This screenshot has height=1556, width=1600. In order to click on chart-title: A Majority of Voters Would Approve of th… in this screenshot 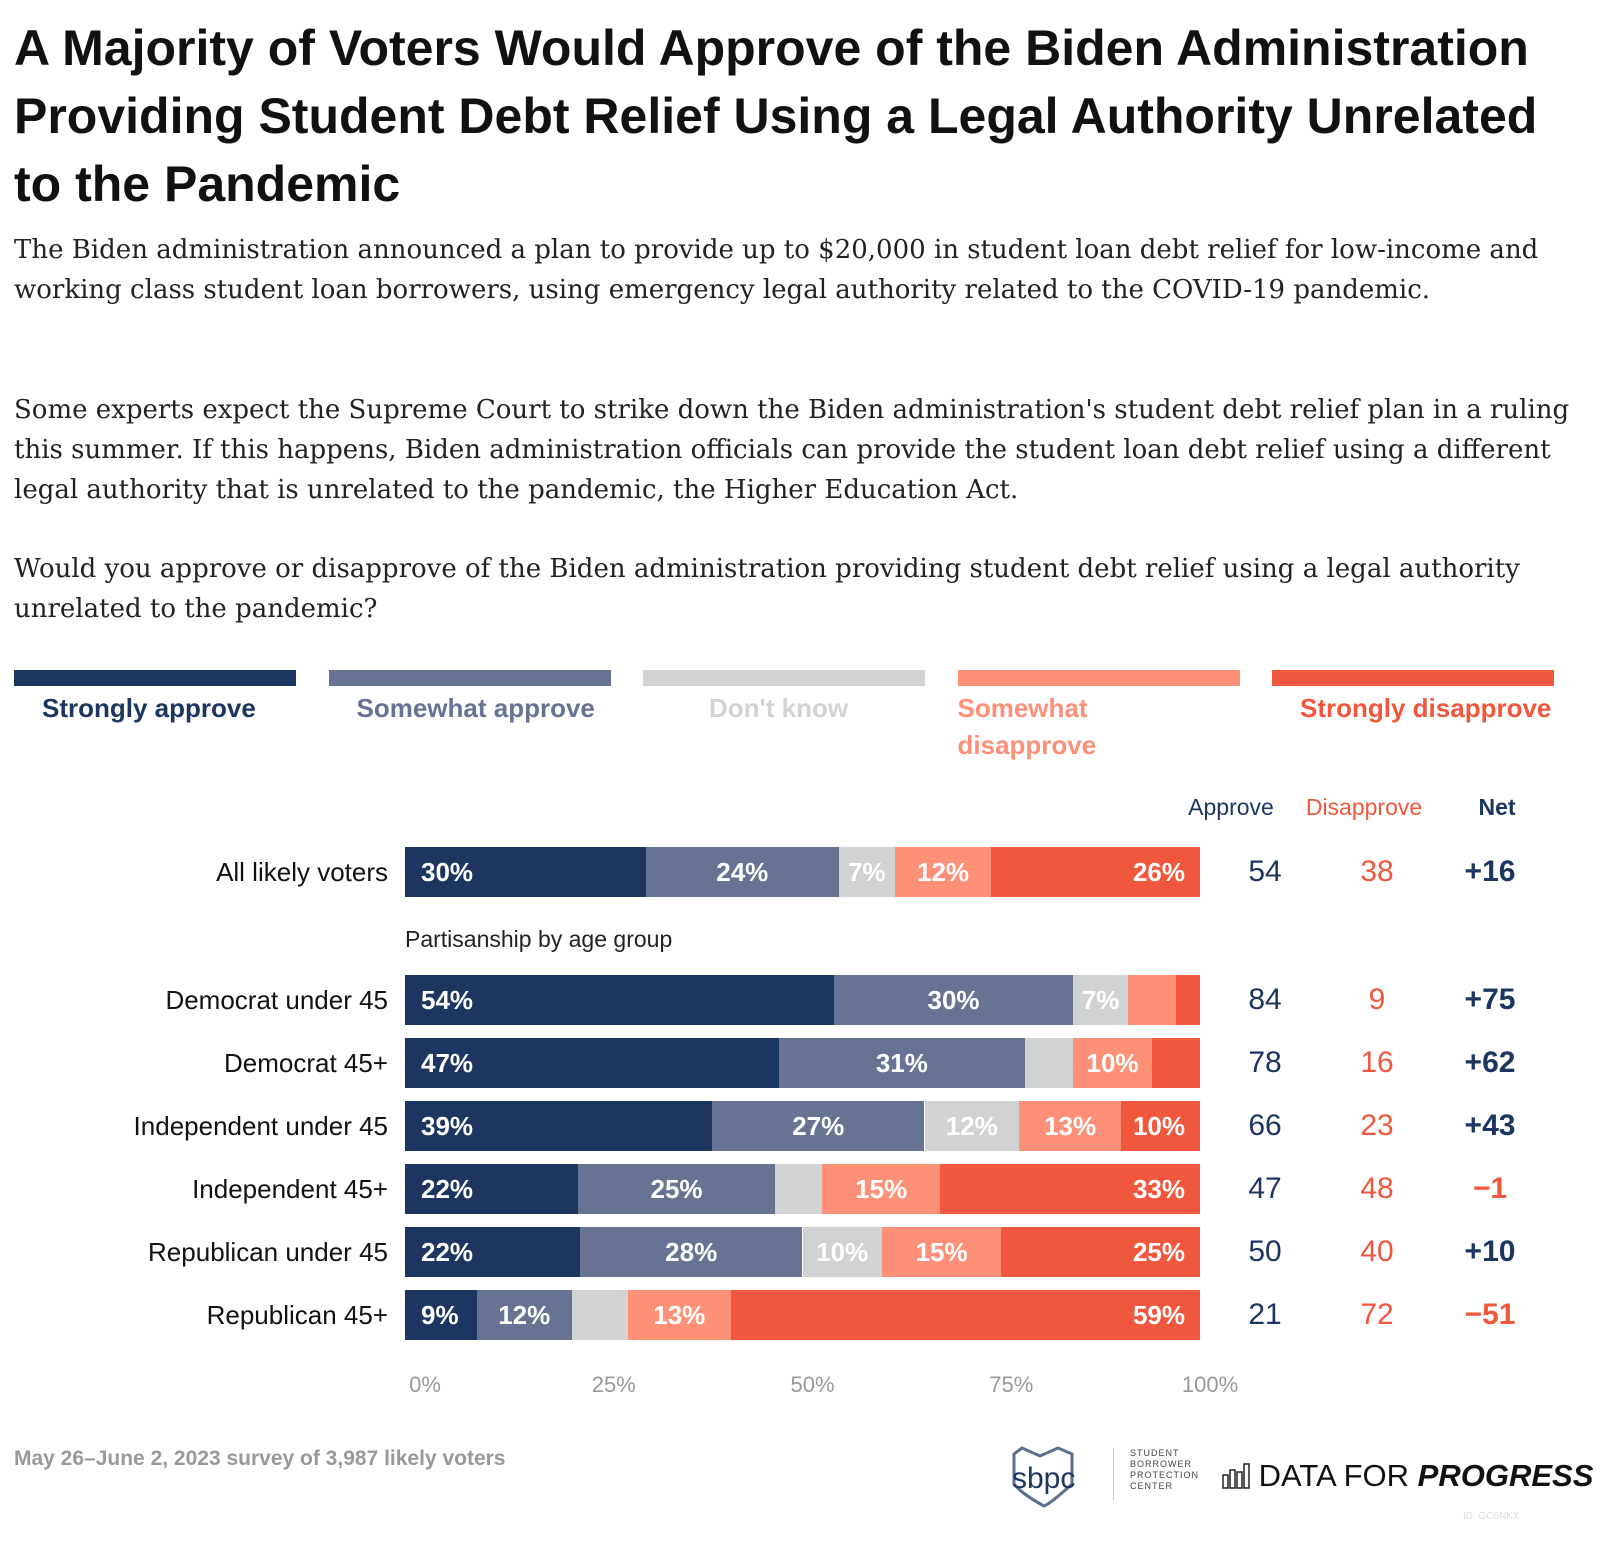, I will do `click(776, 116)`.